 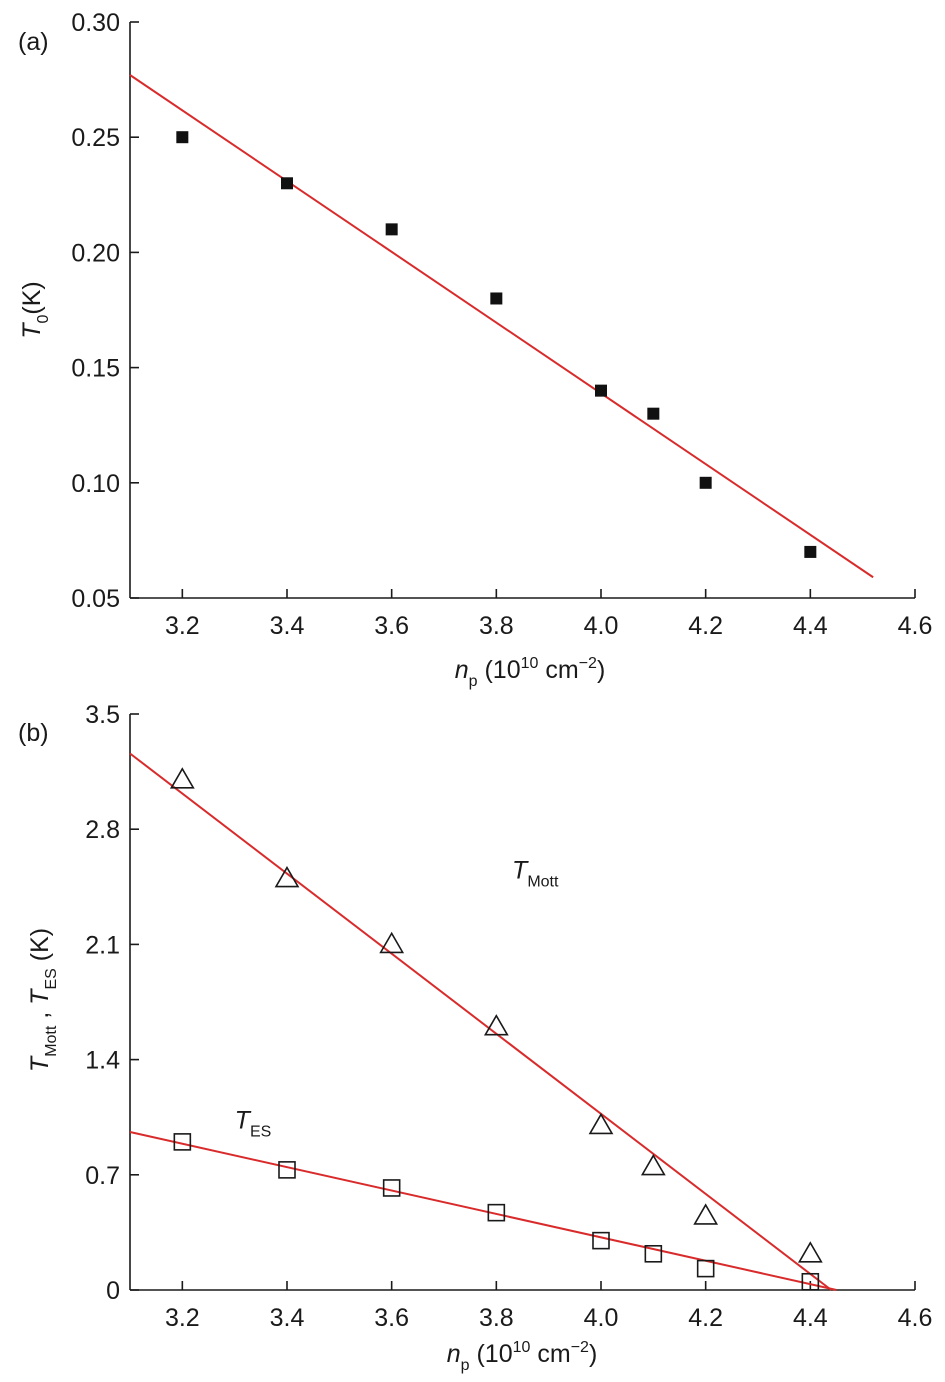 What do you see at coordinates (397, 999) in the screenshot?
I see `panel-b-series-labels: TMott TES` at bounding box center [397, 999].